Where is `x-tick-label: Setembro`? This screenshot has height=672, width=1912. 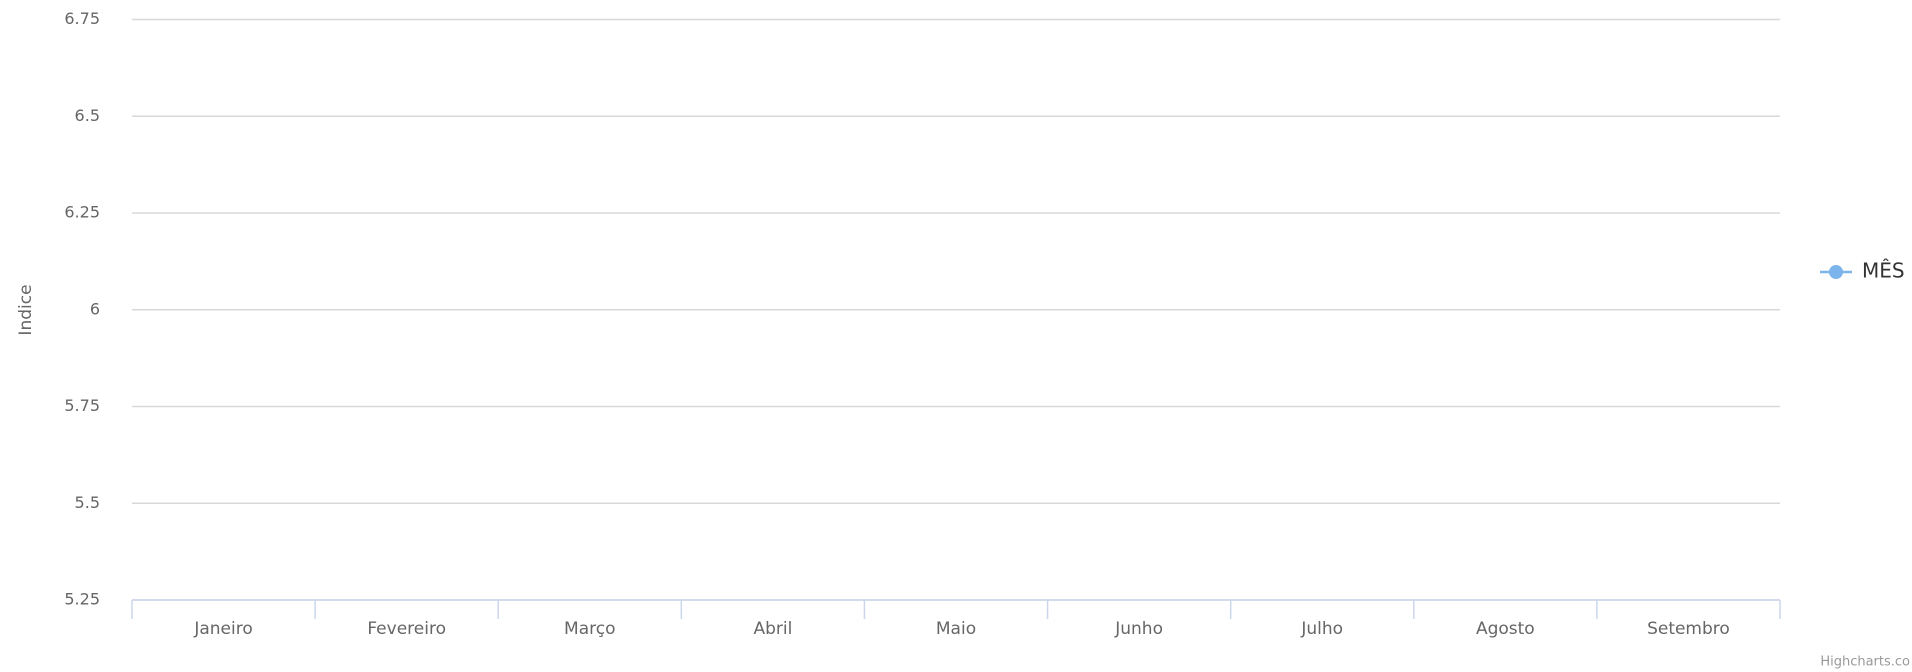 x-tick-label: Setembro is located at coordinates (1688, 629).